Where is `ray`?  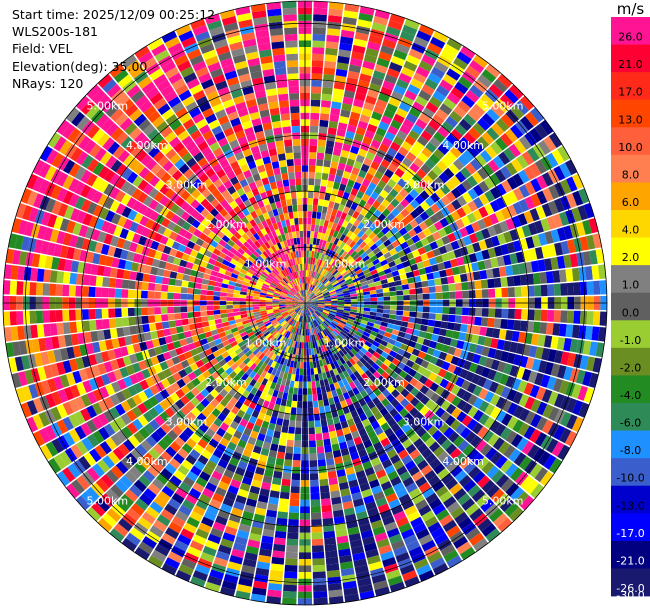
ray is located at coordinates (226, 435).